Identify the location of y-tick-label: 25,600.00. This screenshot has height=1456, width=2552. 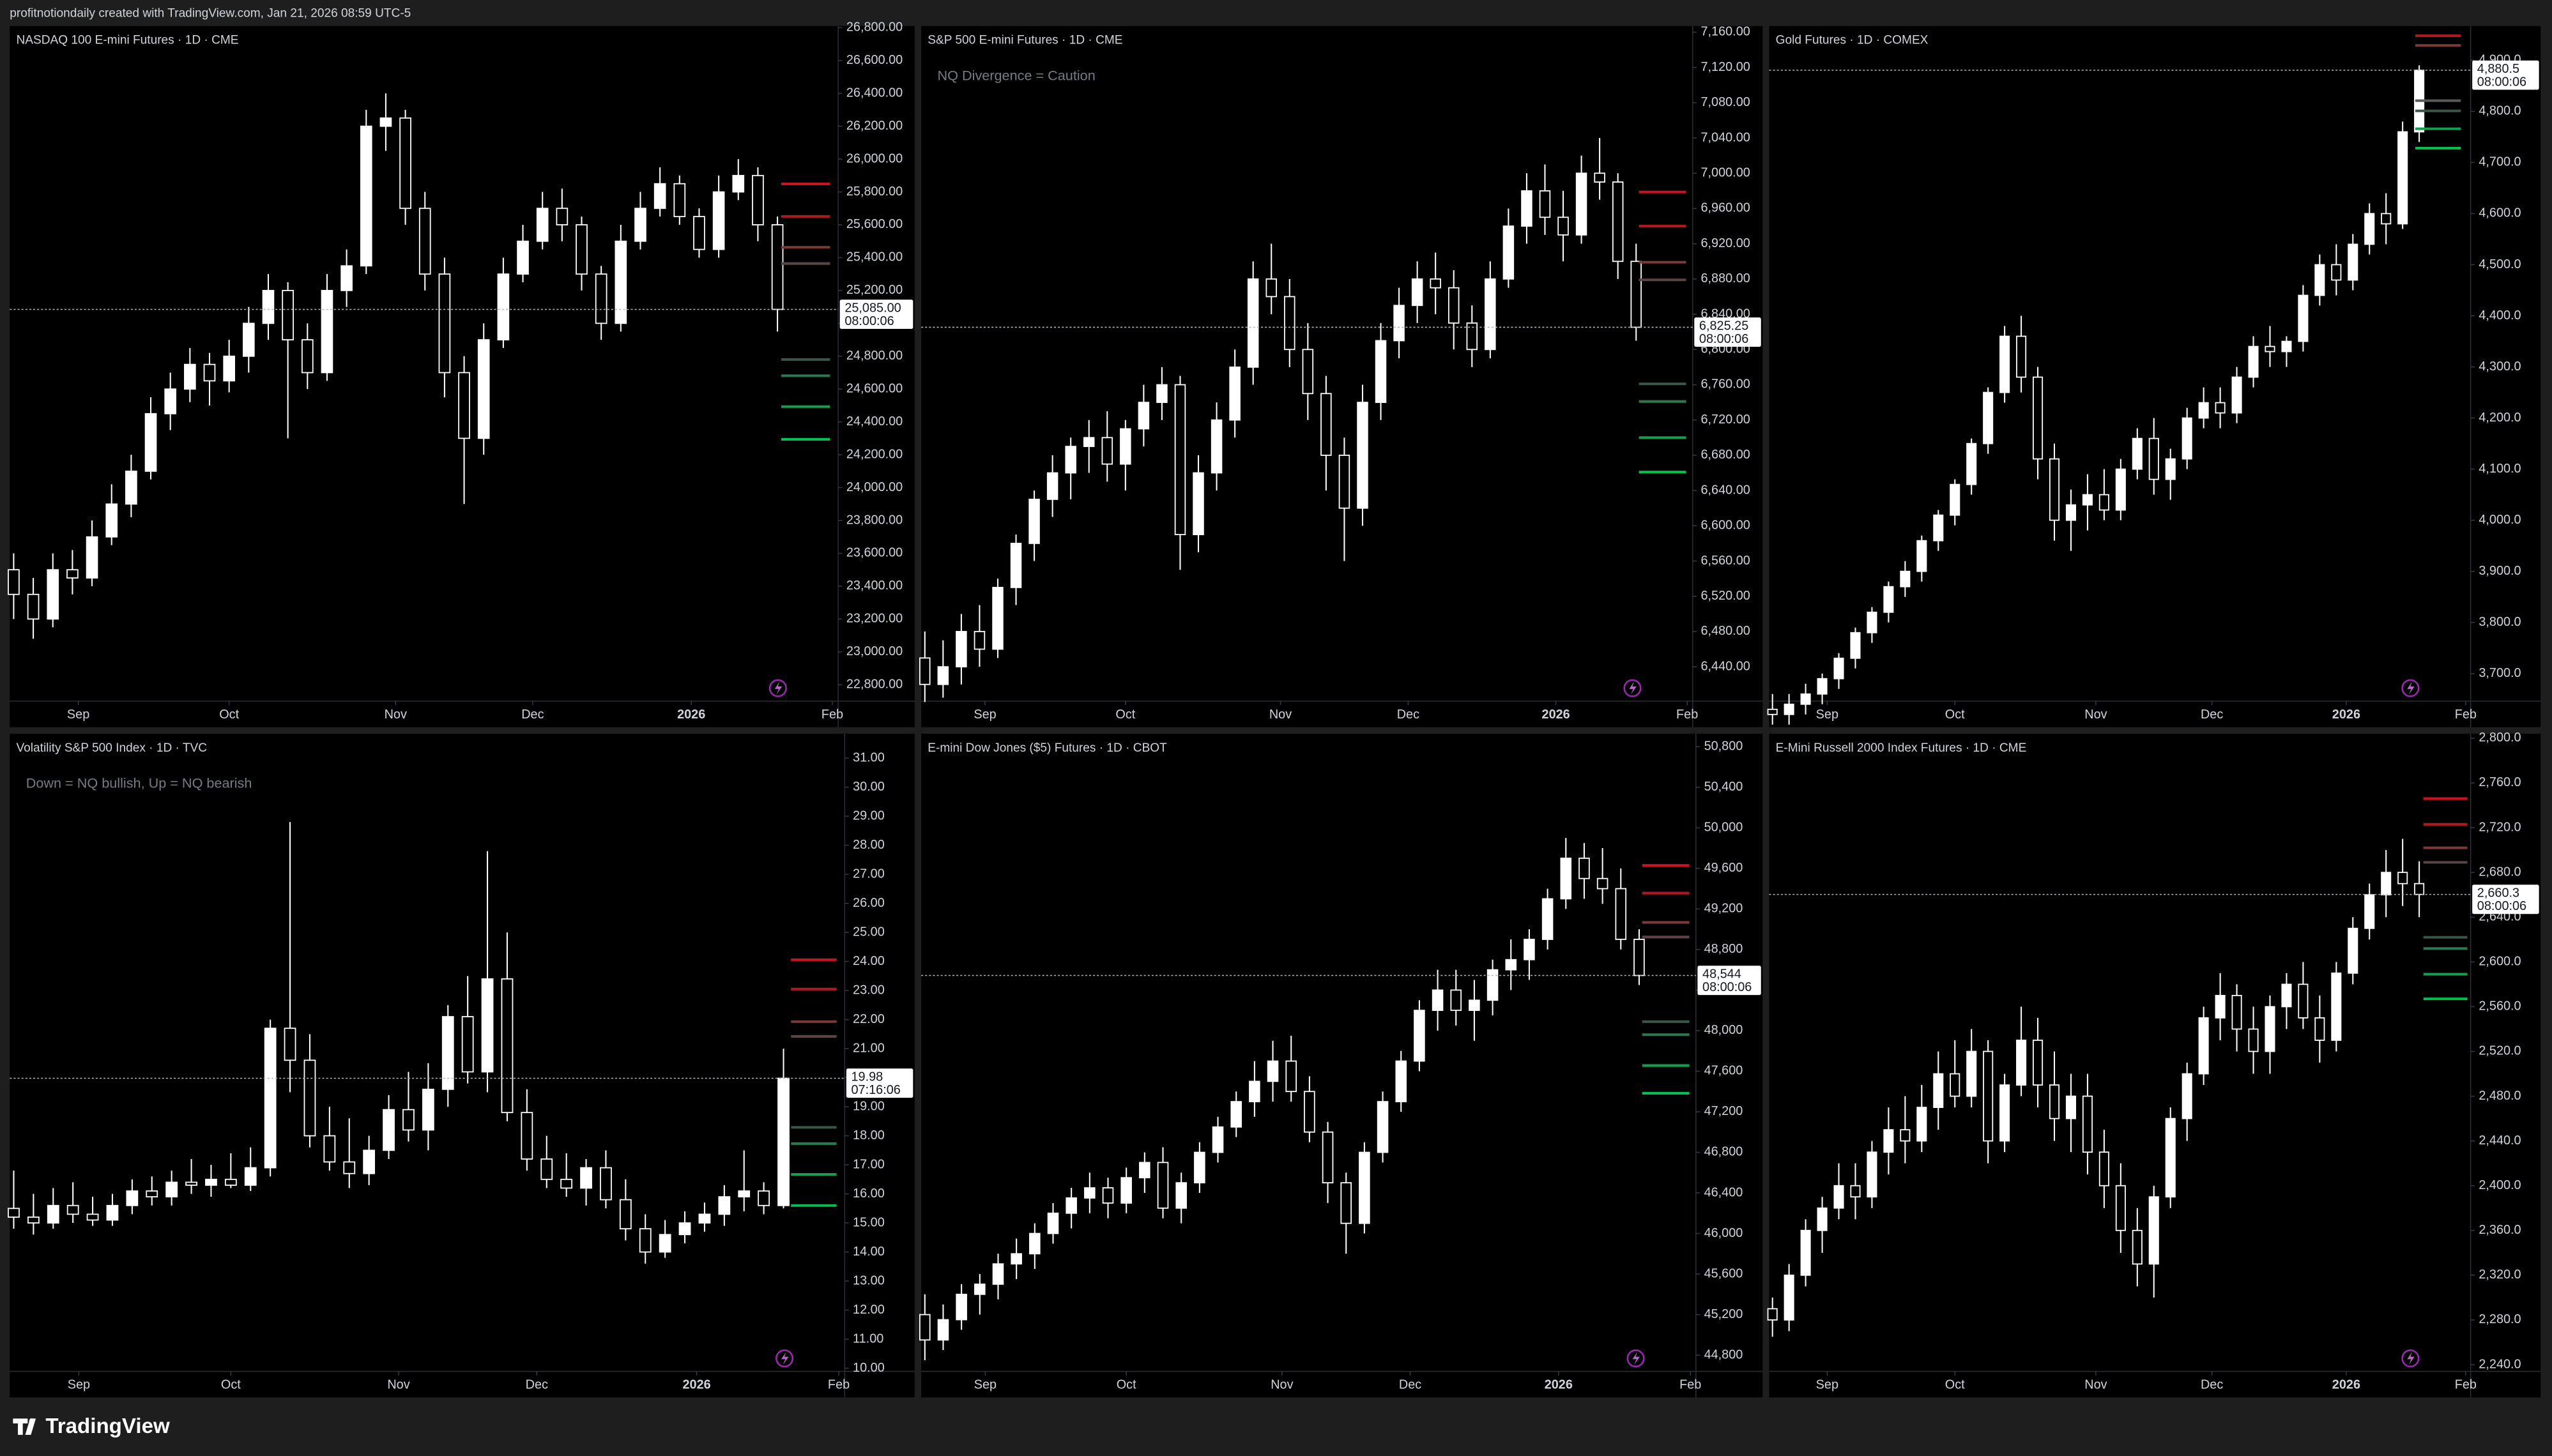
(875, 224).